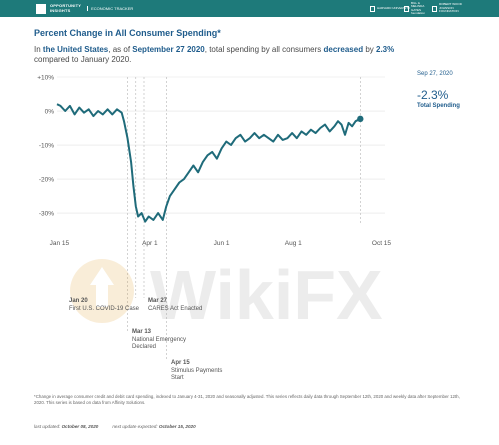  I want to click on logo-line2: INSIGHTS, so click(60, 10).